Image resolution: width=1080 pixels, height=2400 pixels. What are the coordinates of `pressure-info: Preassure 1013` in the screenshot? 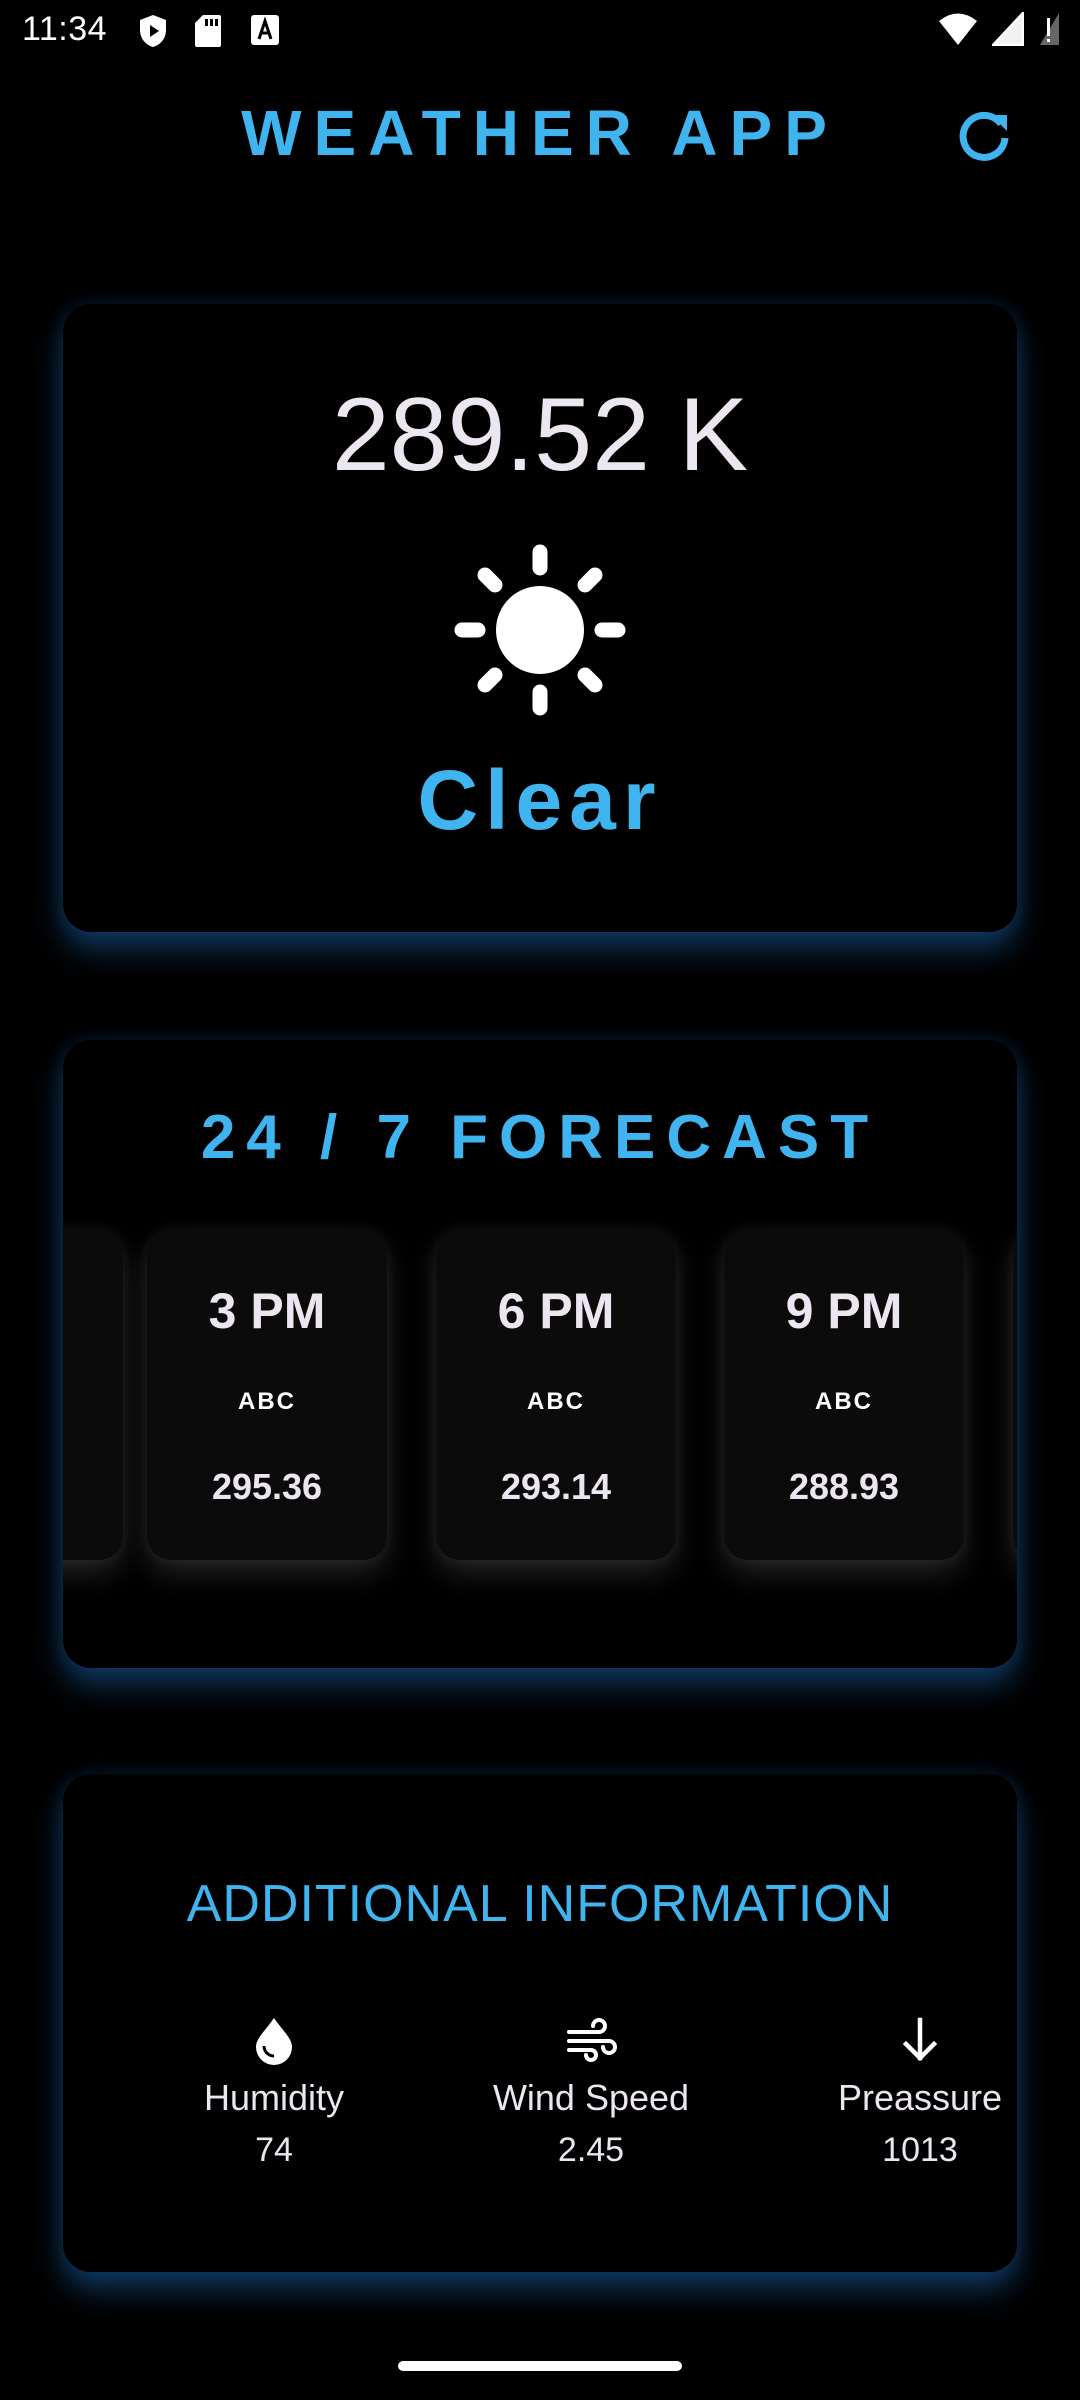 It's located at (920, 2096).